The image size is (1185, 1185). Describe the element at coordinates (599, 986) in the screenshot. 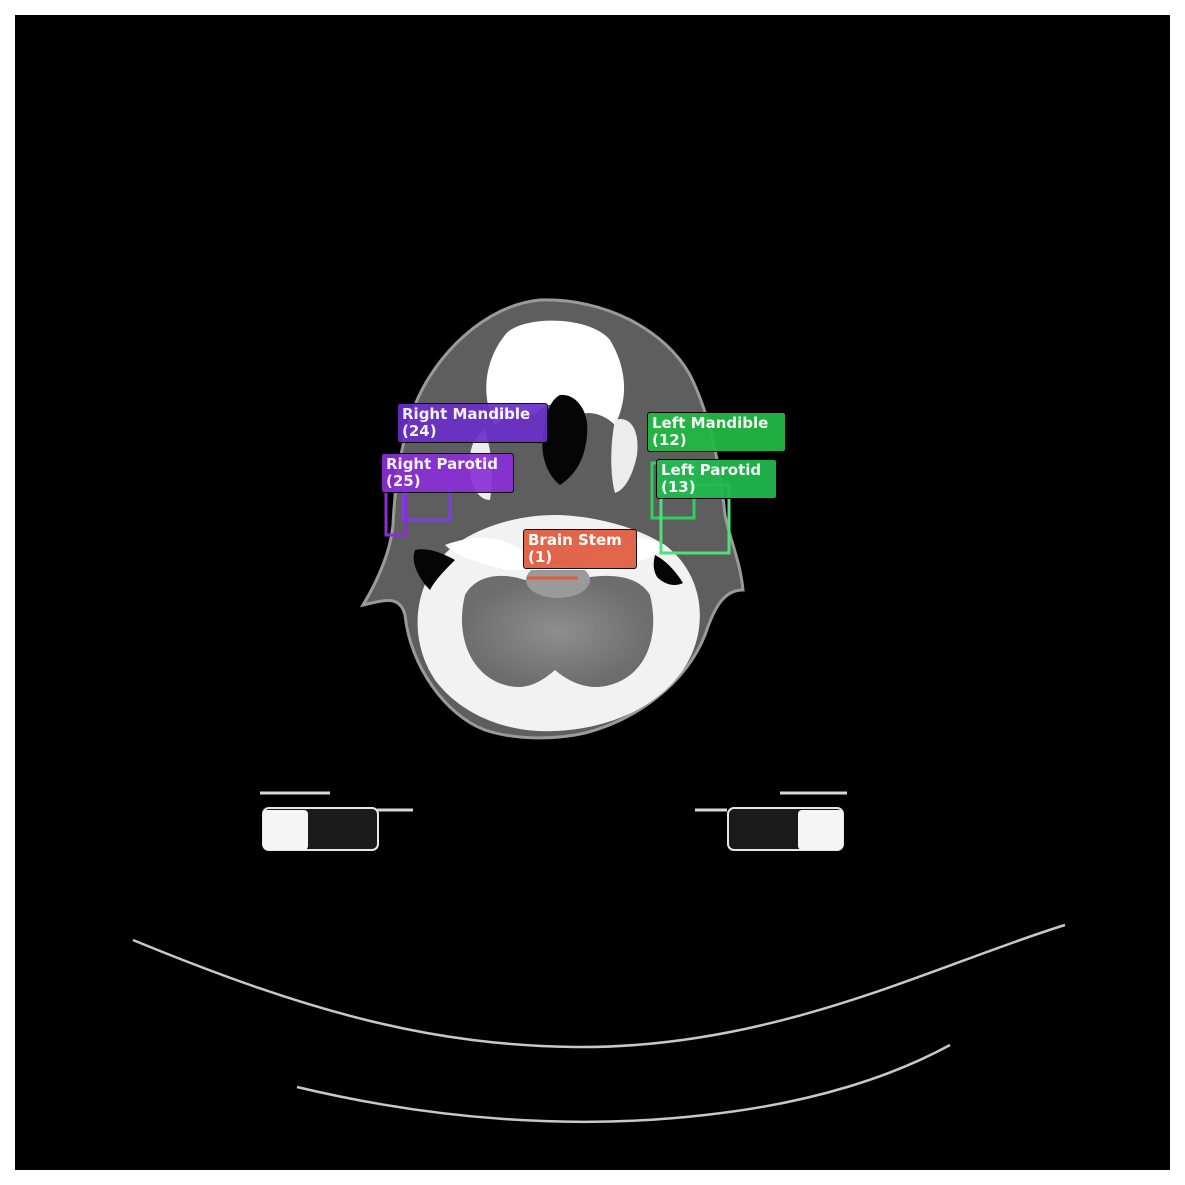

I see `couch-curve-upper` at that location.